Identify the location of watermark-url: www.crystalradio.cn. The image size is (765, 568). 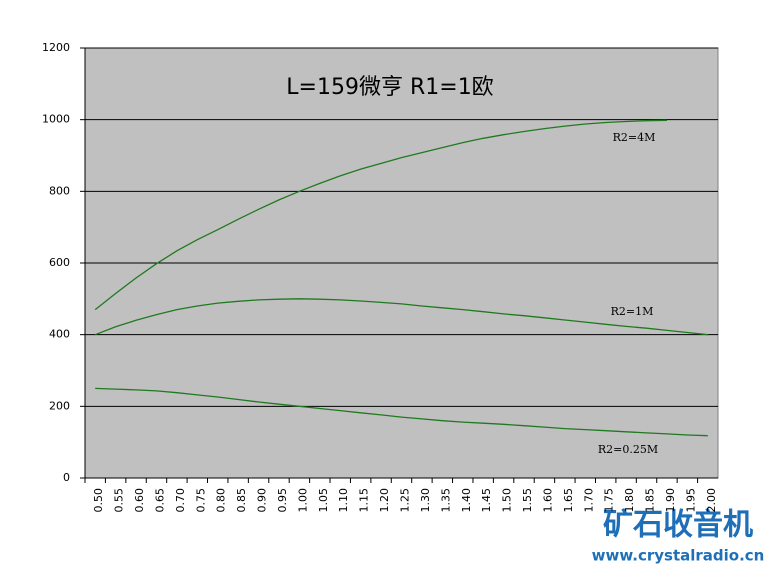
(678, 556).